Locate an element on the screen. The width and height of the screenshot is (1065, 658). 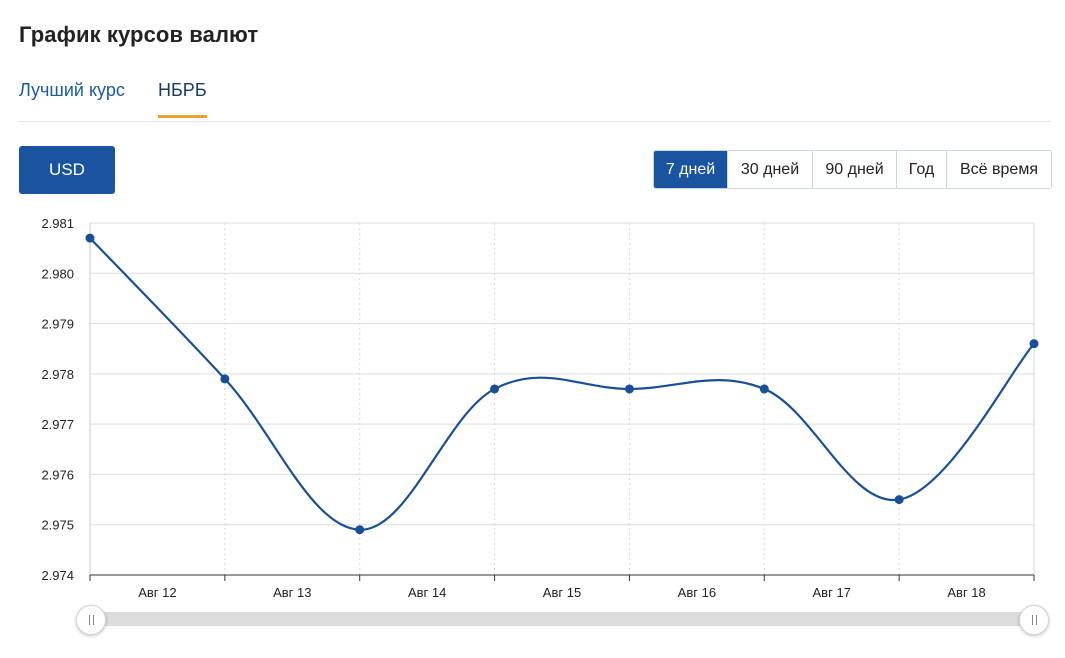
range-slider-right-handle is located at coordinates (1034, 620).